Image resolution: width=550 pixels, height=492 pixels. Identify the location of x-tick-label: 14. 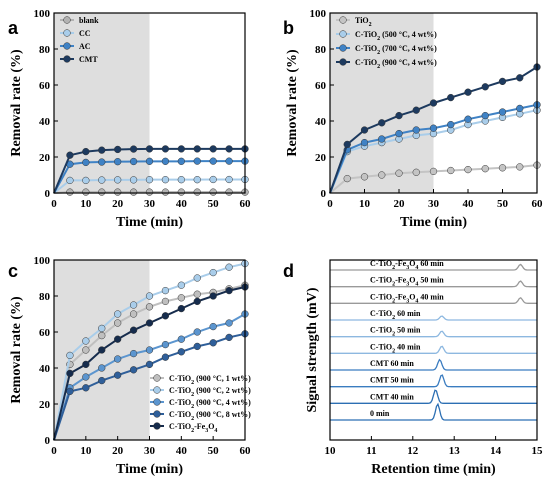
(496, 451).